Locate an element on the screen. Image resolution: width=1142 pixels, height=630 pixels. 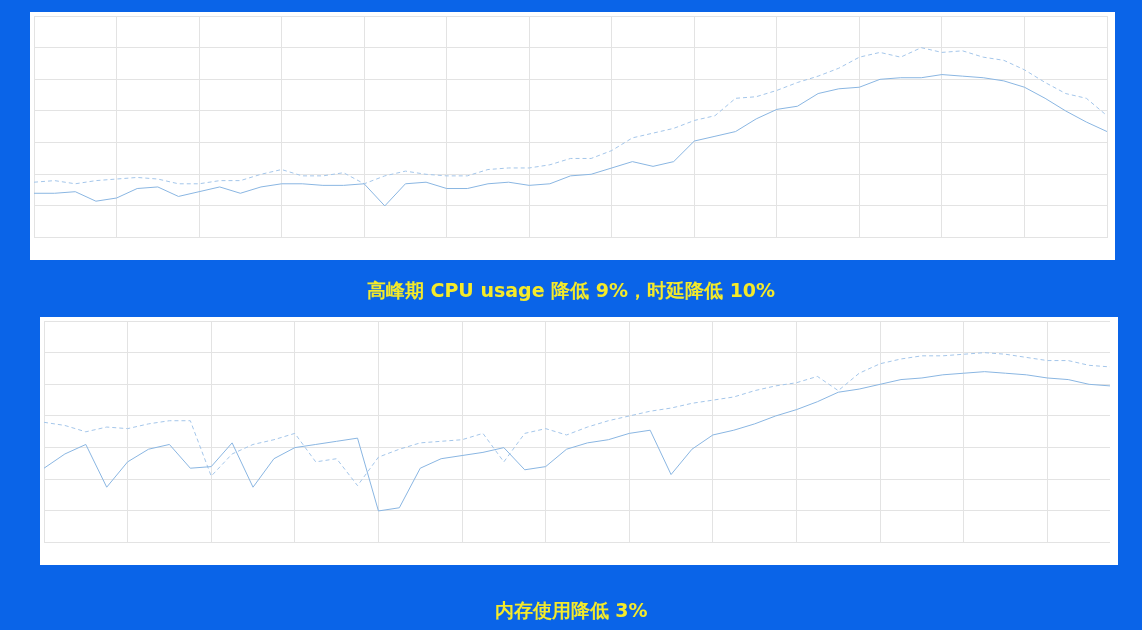
text: 高峰期 CPU usage 降低 9%，时延降低 10% is located at coordinates (571, 290).